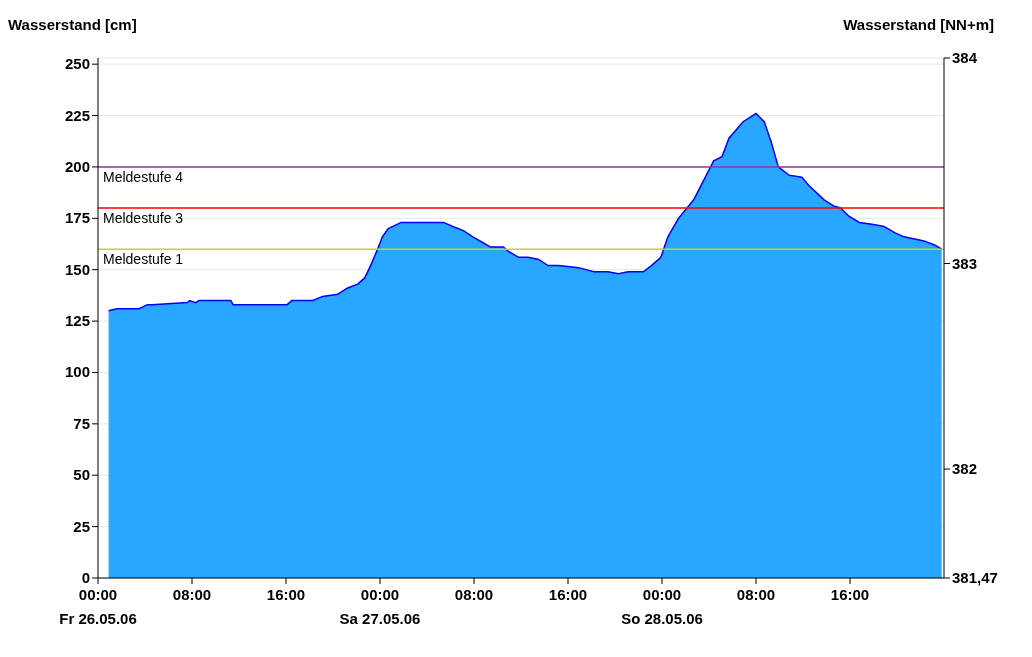  Describe the element at coordinates (81, 423) in the screenshot. I see `y-tick-label: 75` at that location.